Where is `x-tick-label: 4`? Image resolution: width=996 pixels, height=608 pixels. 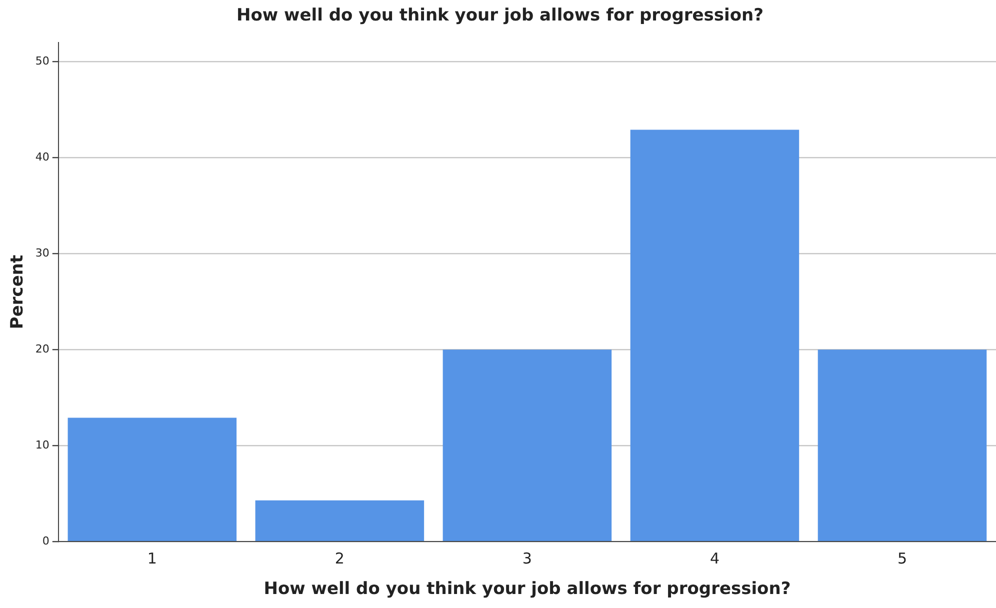
x-tick-label: 4 is located at coordinates (715, 558).